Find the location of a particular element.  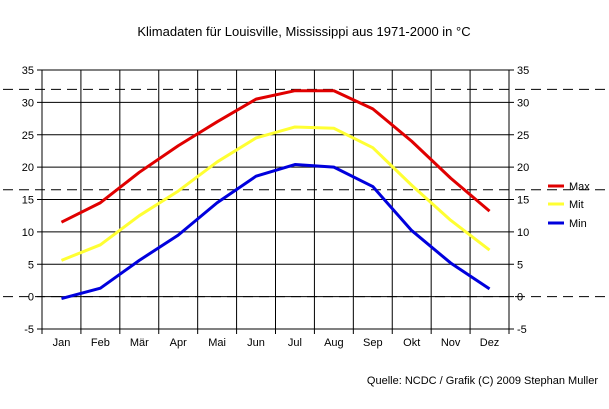

y-tick-label-right: 25 is located at coordinates (523, 136).